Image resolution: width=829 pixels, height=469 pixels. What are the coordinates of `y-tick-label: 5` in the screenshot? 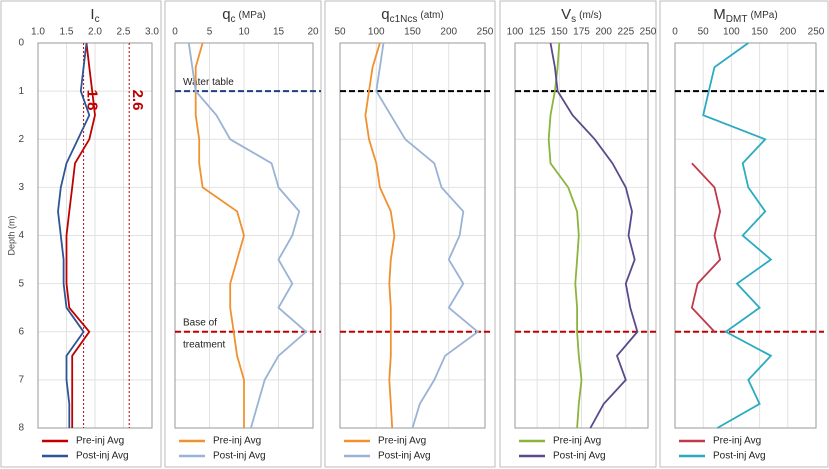 It's located at (21, 283).